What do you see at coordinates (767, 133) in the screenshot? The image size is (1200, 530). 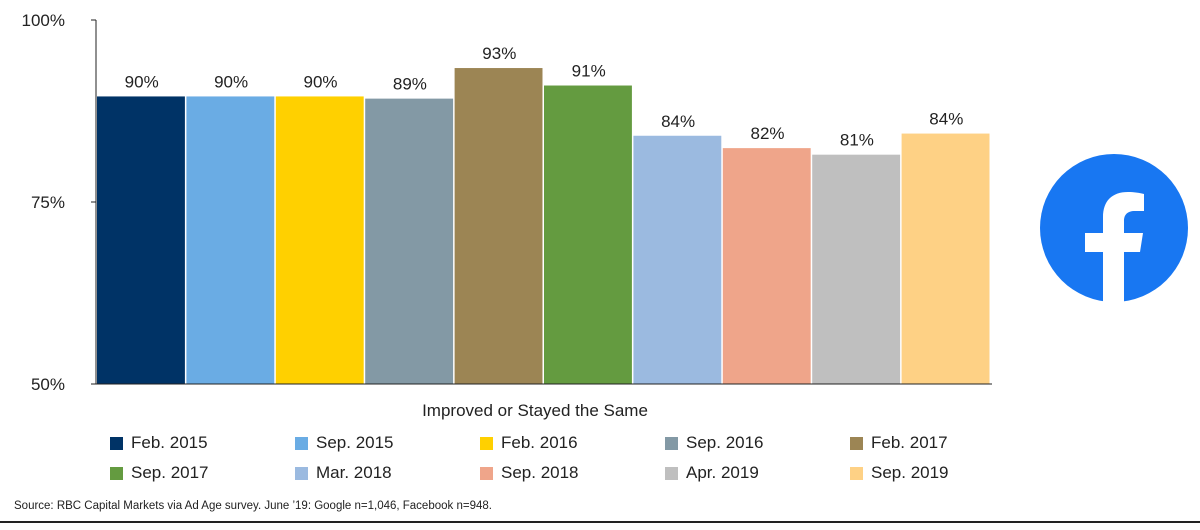 I see `bar-data-label: 82%` at bounding box center [767, 133].